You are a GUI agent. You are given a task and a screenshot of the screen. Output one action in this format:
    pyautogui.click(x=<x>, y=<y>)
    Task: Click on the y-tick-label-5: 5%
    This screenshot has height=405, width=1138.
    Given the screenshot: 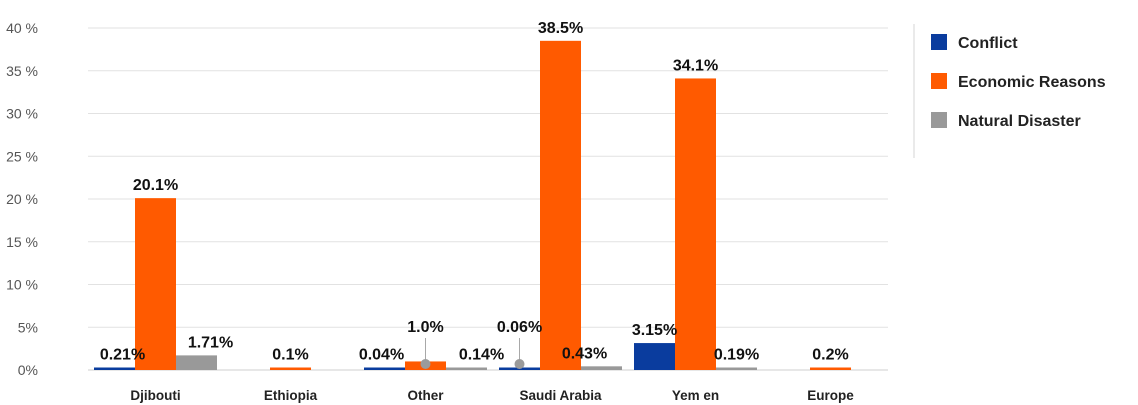 What is the action you would take?
    pyautogui.click(x=28, y=327)
    